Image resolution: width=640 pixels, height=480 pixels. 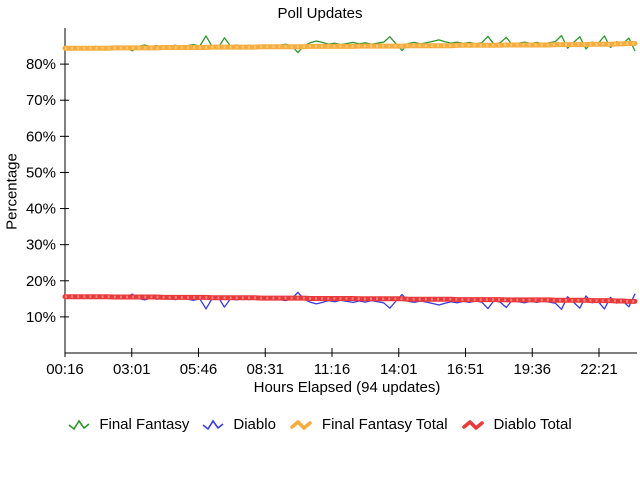 What do you see at coordinates (41, 172) in the screenshot?
I see `y-tick-label: 50%` at bounding box center [41, 172].